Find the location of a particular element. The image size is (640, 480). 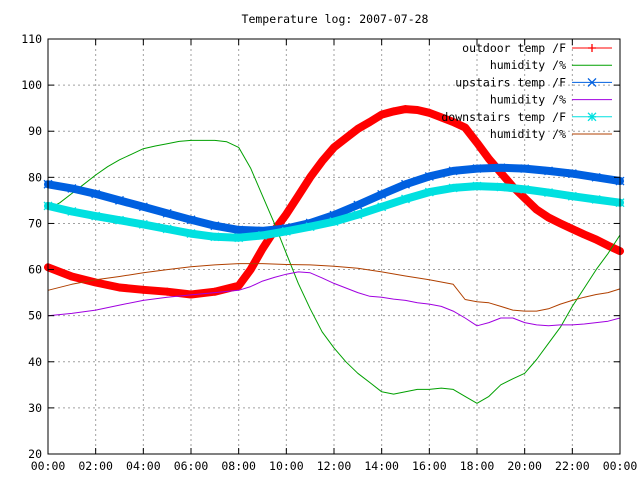

x-tick-label: 18:00 is located at coordinates (477, 466).